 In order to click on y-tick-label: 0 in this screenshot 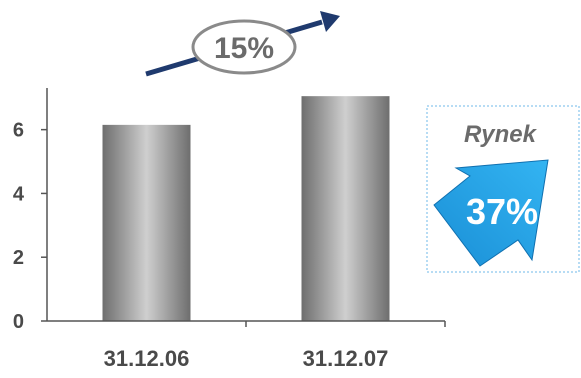, I will do `click(18, 322)`.